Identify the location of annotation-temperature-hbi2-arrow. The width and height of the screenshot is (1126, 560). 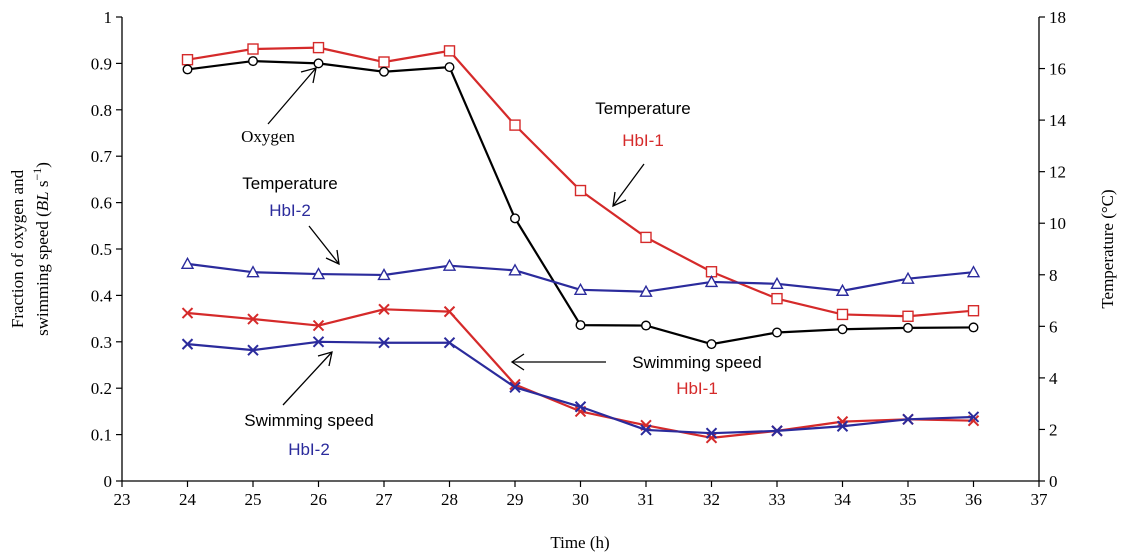
(324, 245).